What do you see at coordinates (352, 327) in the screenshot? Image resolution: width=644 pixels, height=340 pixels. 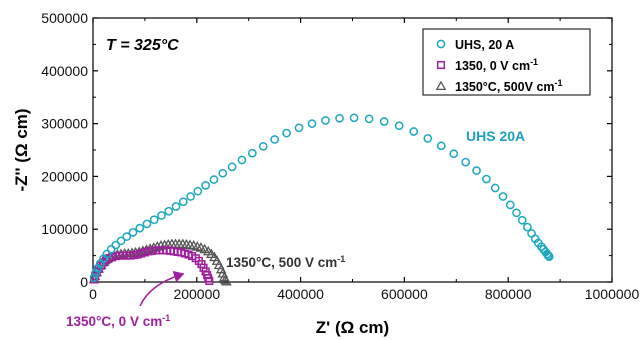 I see `x-axis-title: Z' (Ω cm)` at bounding box center [352, 327].